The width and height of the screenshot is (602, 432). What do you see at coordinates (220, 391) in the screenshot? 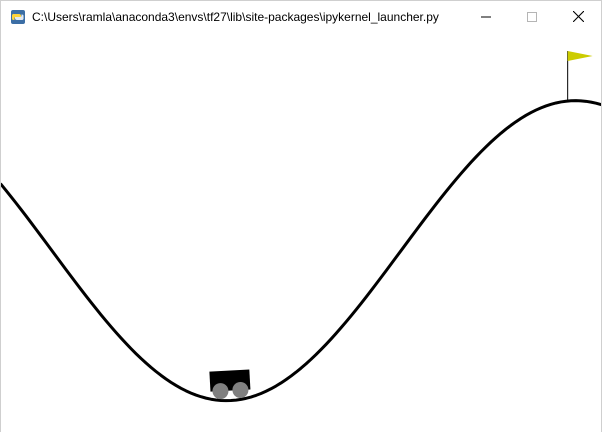
I see `car-wheel-back` at bounding box center [220, 391].